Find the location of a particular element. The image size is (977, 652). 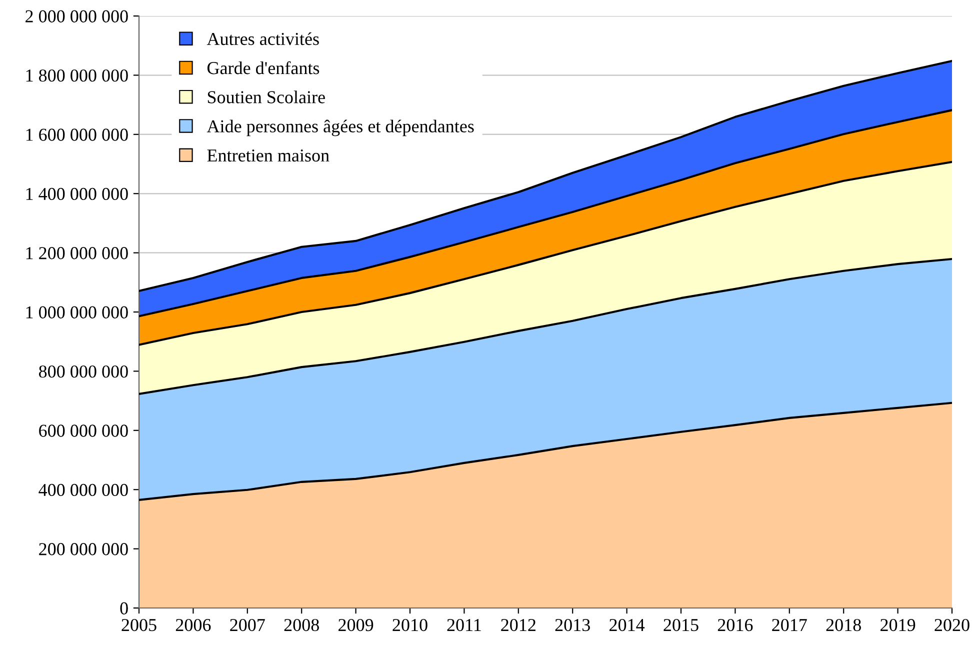

x-tick-label: 2019 is located at coordinates (898, 625).